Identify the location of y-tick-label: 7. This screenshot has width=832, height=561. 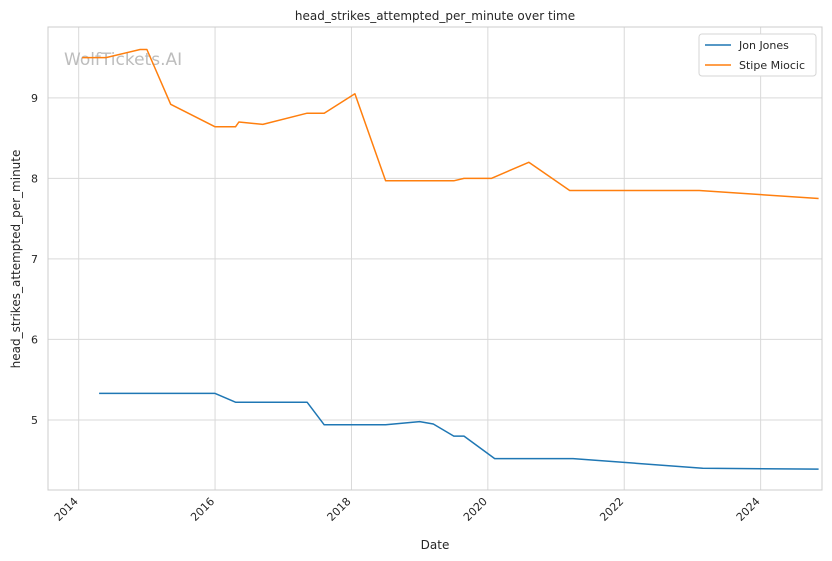
(34, 259).